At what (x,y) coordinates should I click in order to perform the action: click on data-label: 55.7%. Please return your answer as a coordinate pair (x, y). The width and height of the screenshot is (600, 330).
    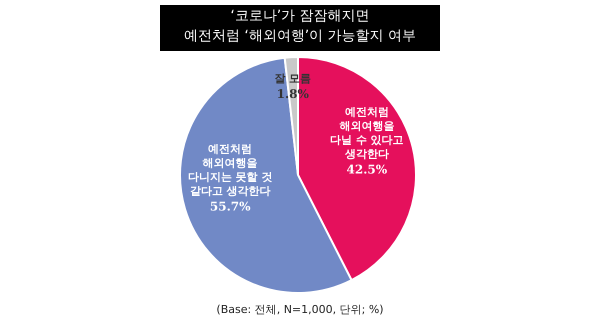
    Looking at the image, I should click on (231, 206).